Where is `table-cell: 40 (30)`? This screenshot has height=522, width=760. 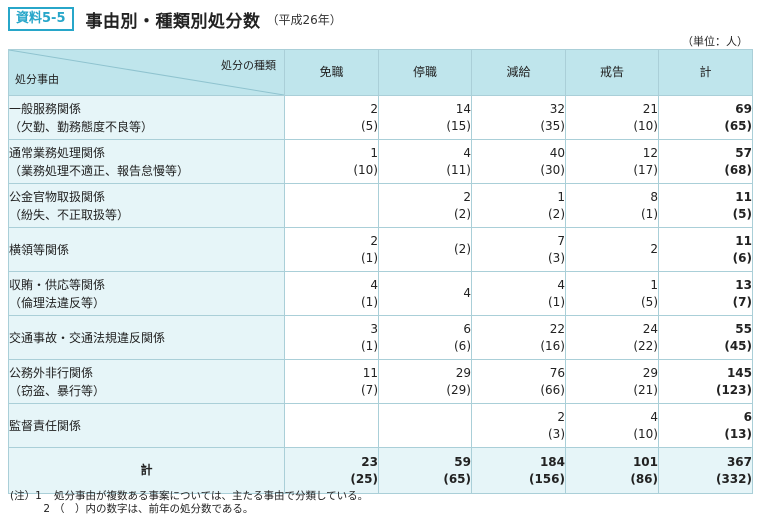
table-cell: 40 (30) is located at coordinates (518, 161).